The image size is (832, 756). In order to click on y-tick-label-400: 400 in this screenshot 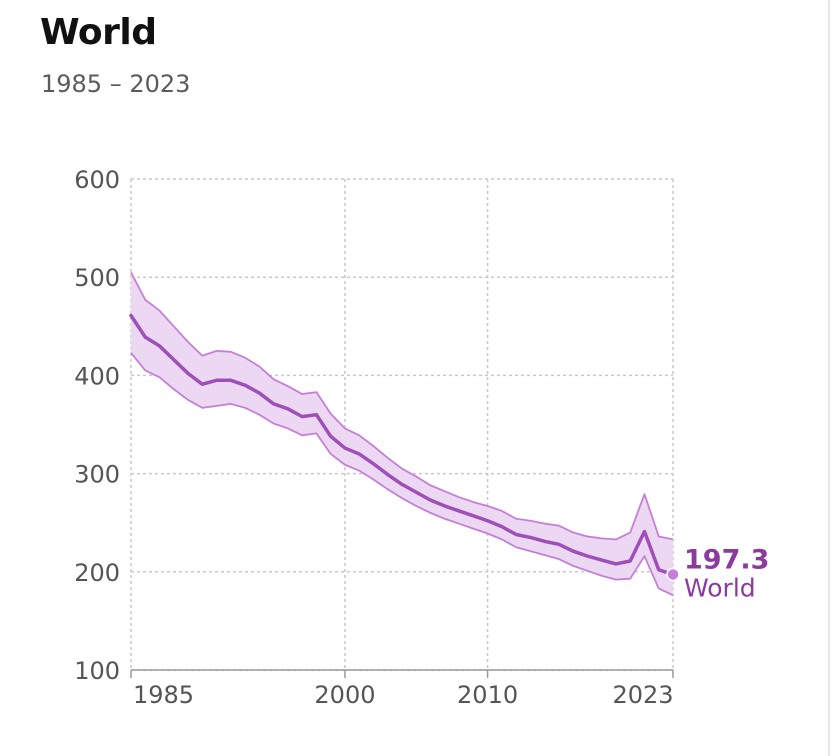, I will do `click(97, 376)`.